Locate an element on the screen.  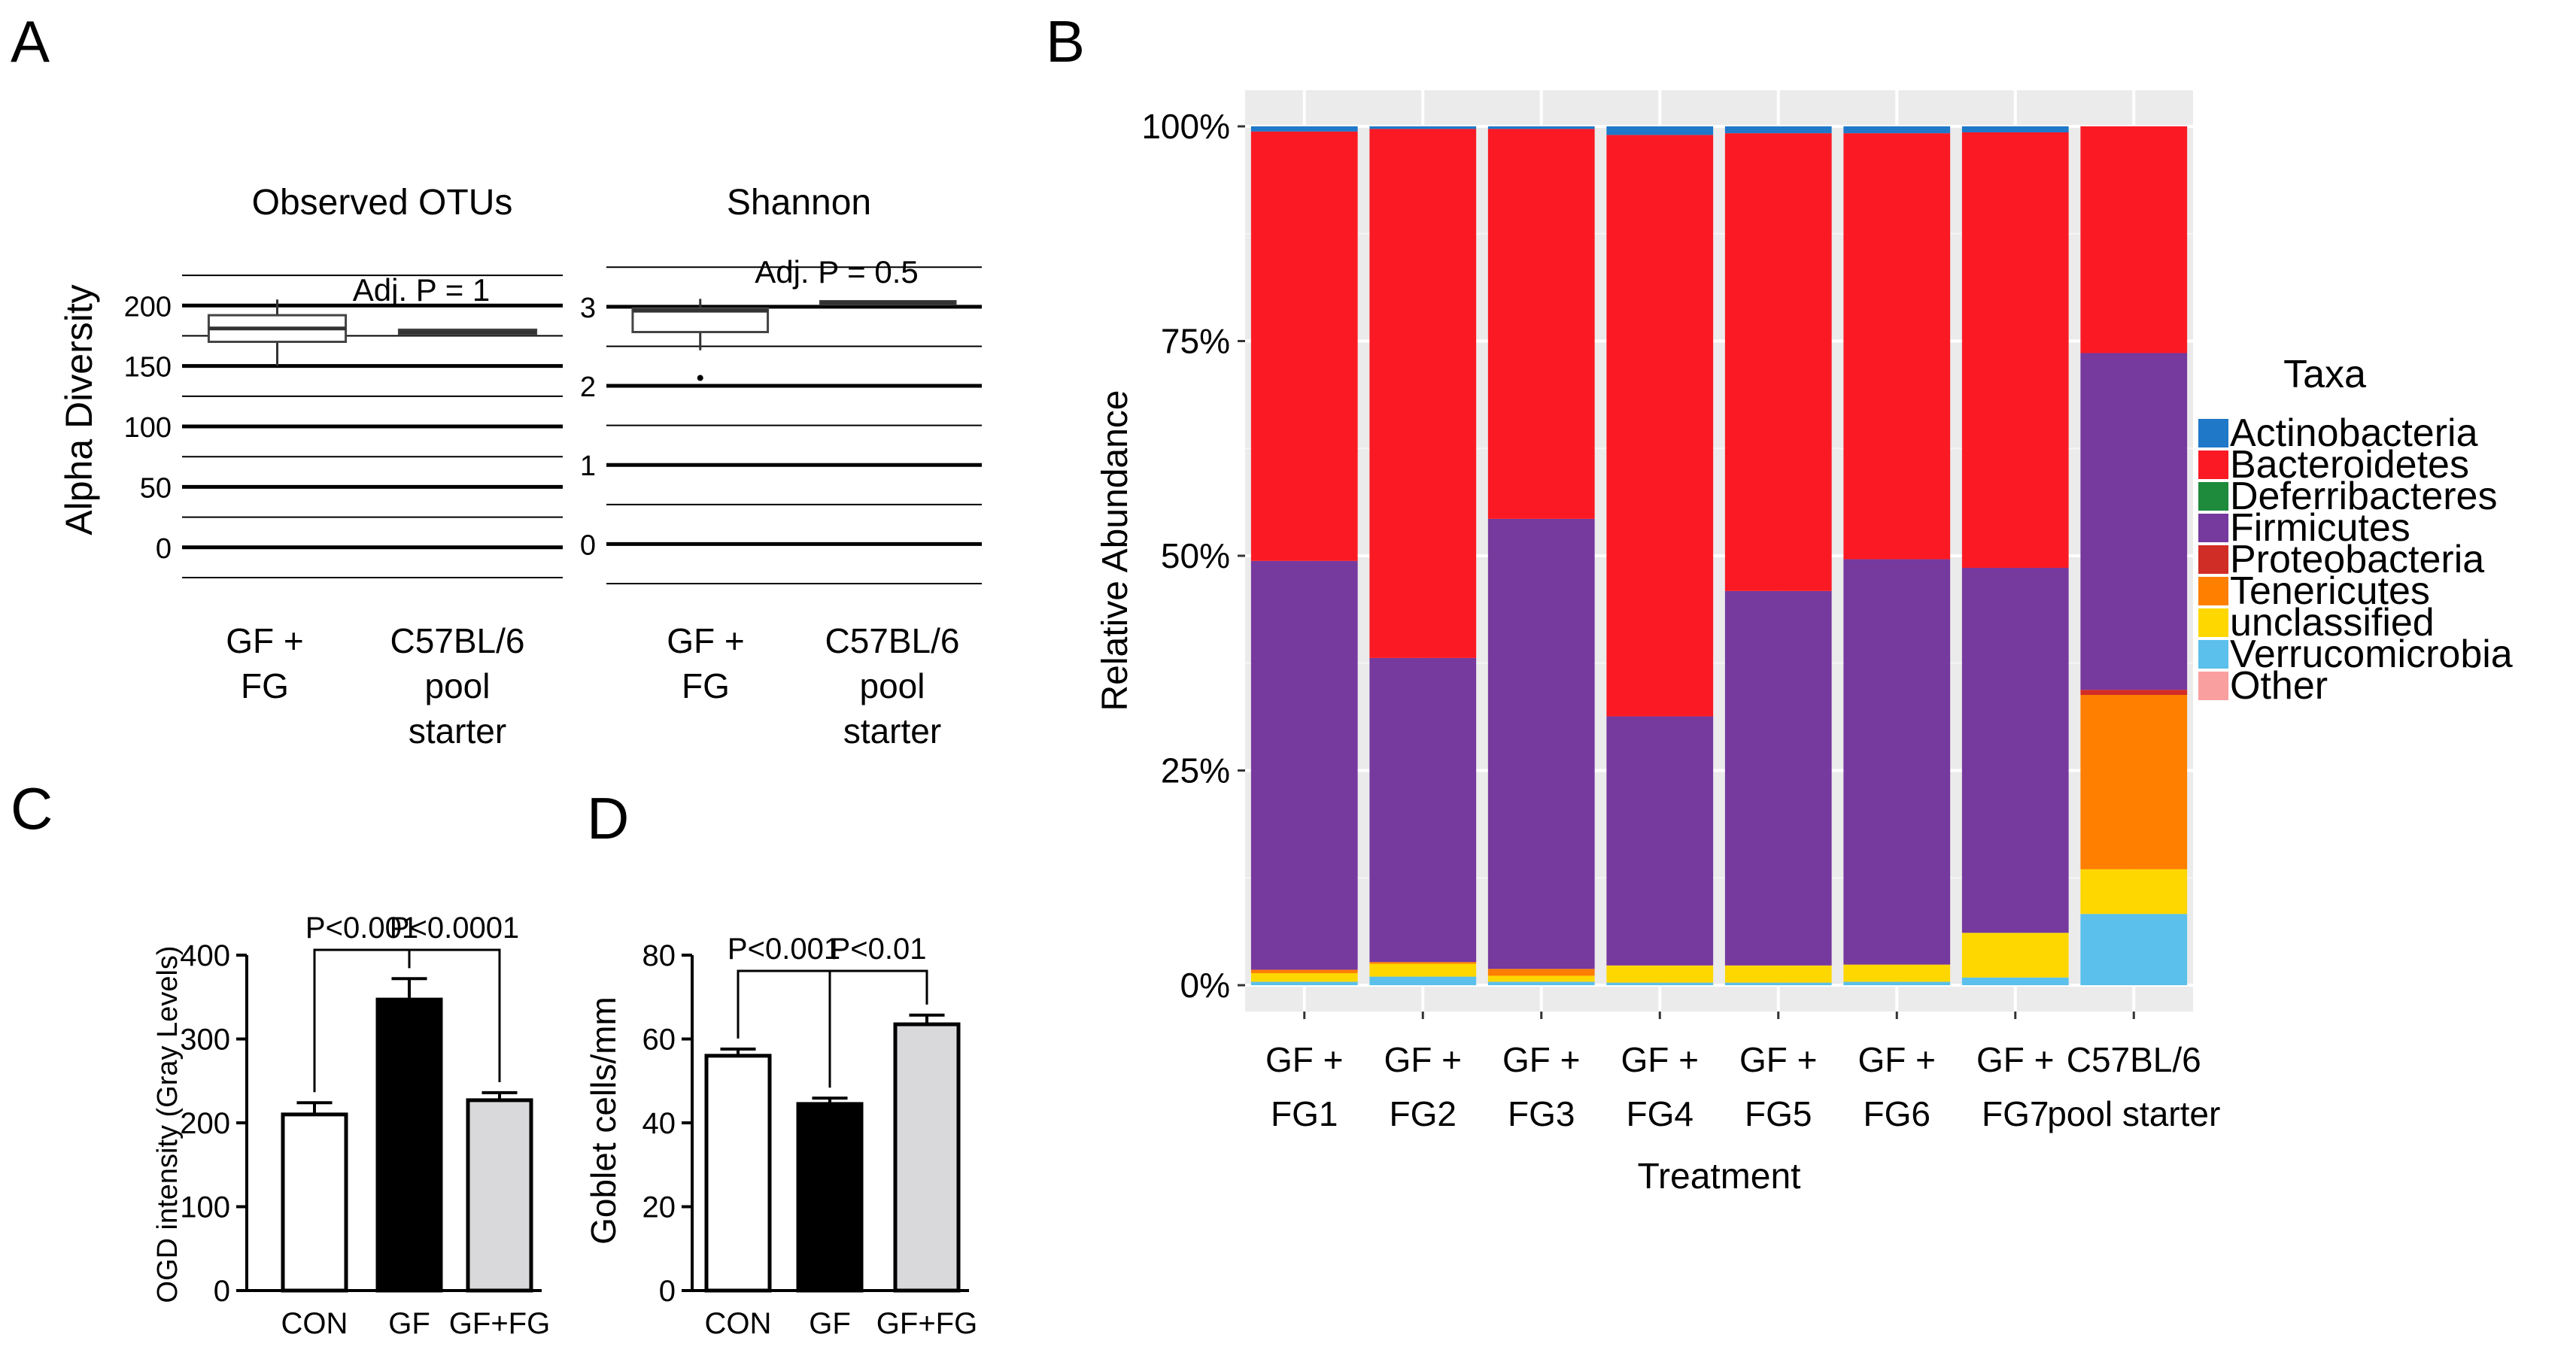
panel-a1-x-label-c57-line3: starter is located at coordinates (457, 731).